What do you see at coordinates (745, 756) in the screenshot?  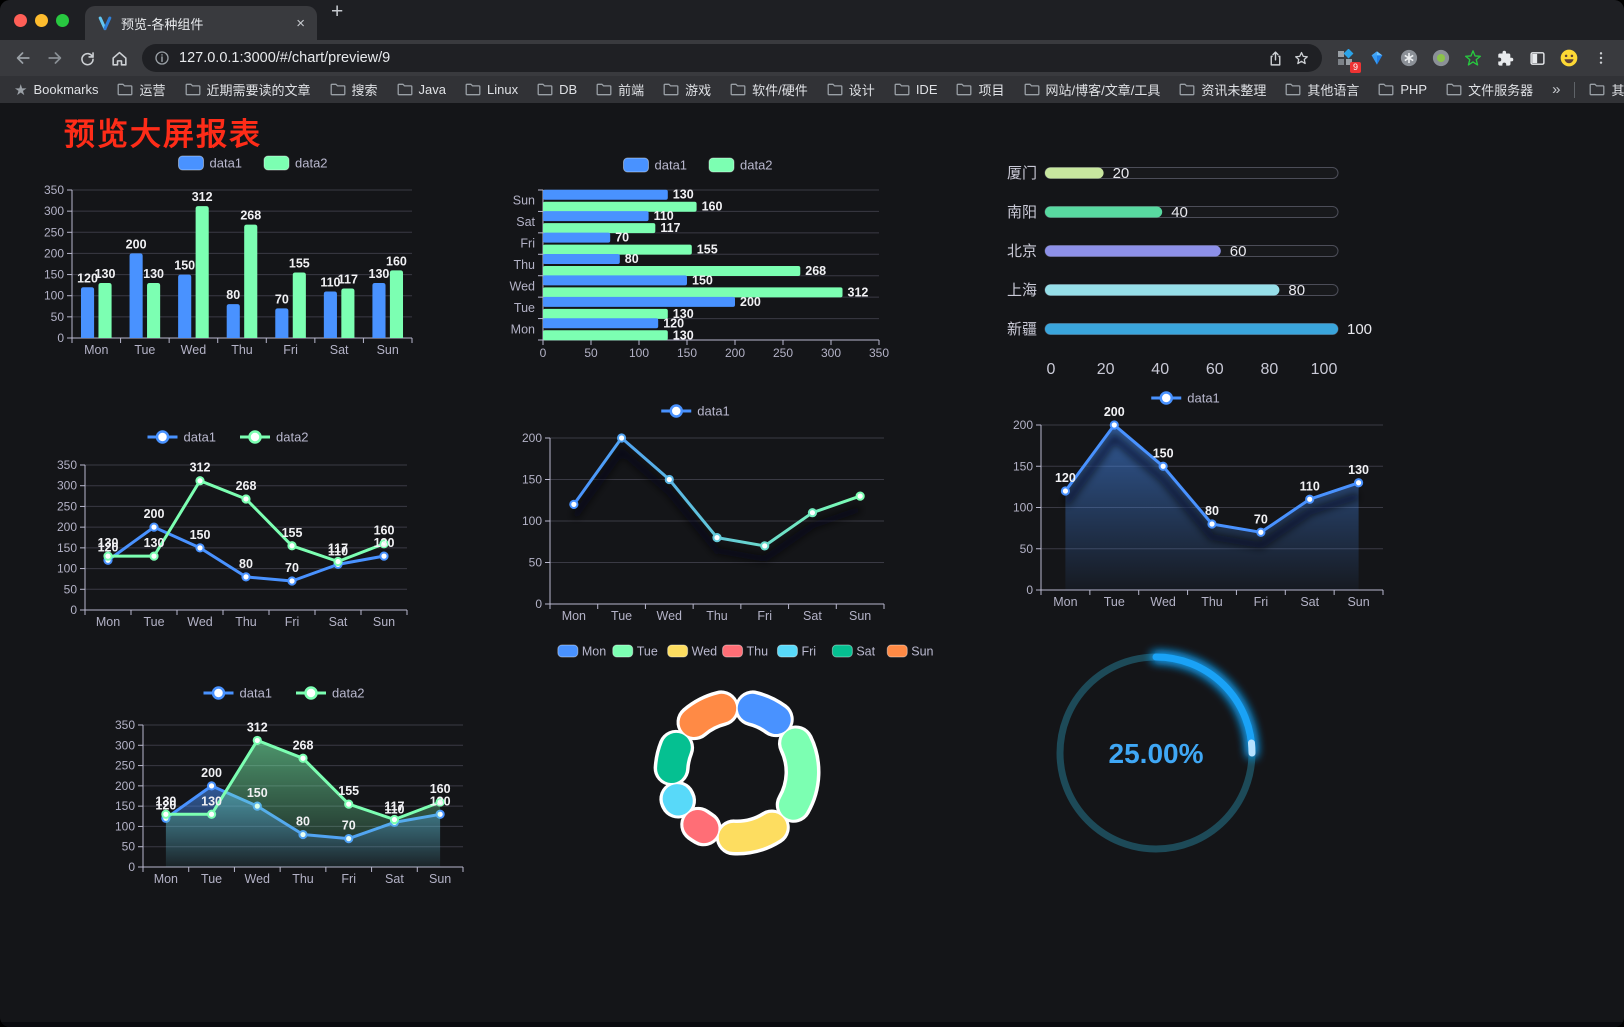 I see `chart-donut: Mon Tue Wed Thu Fri Sat Sun` at bounding box center [745, 756].